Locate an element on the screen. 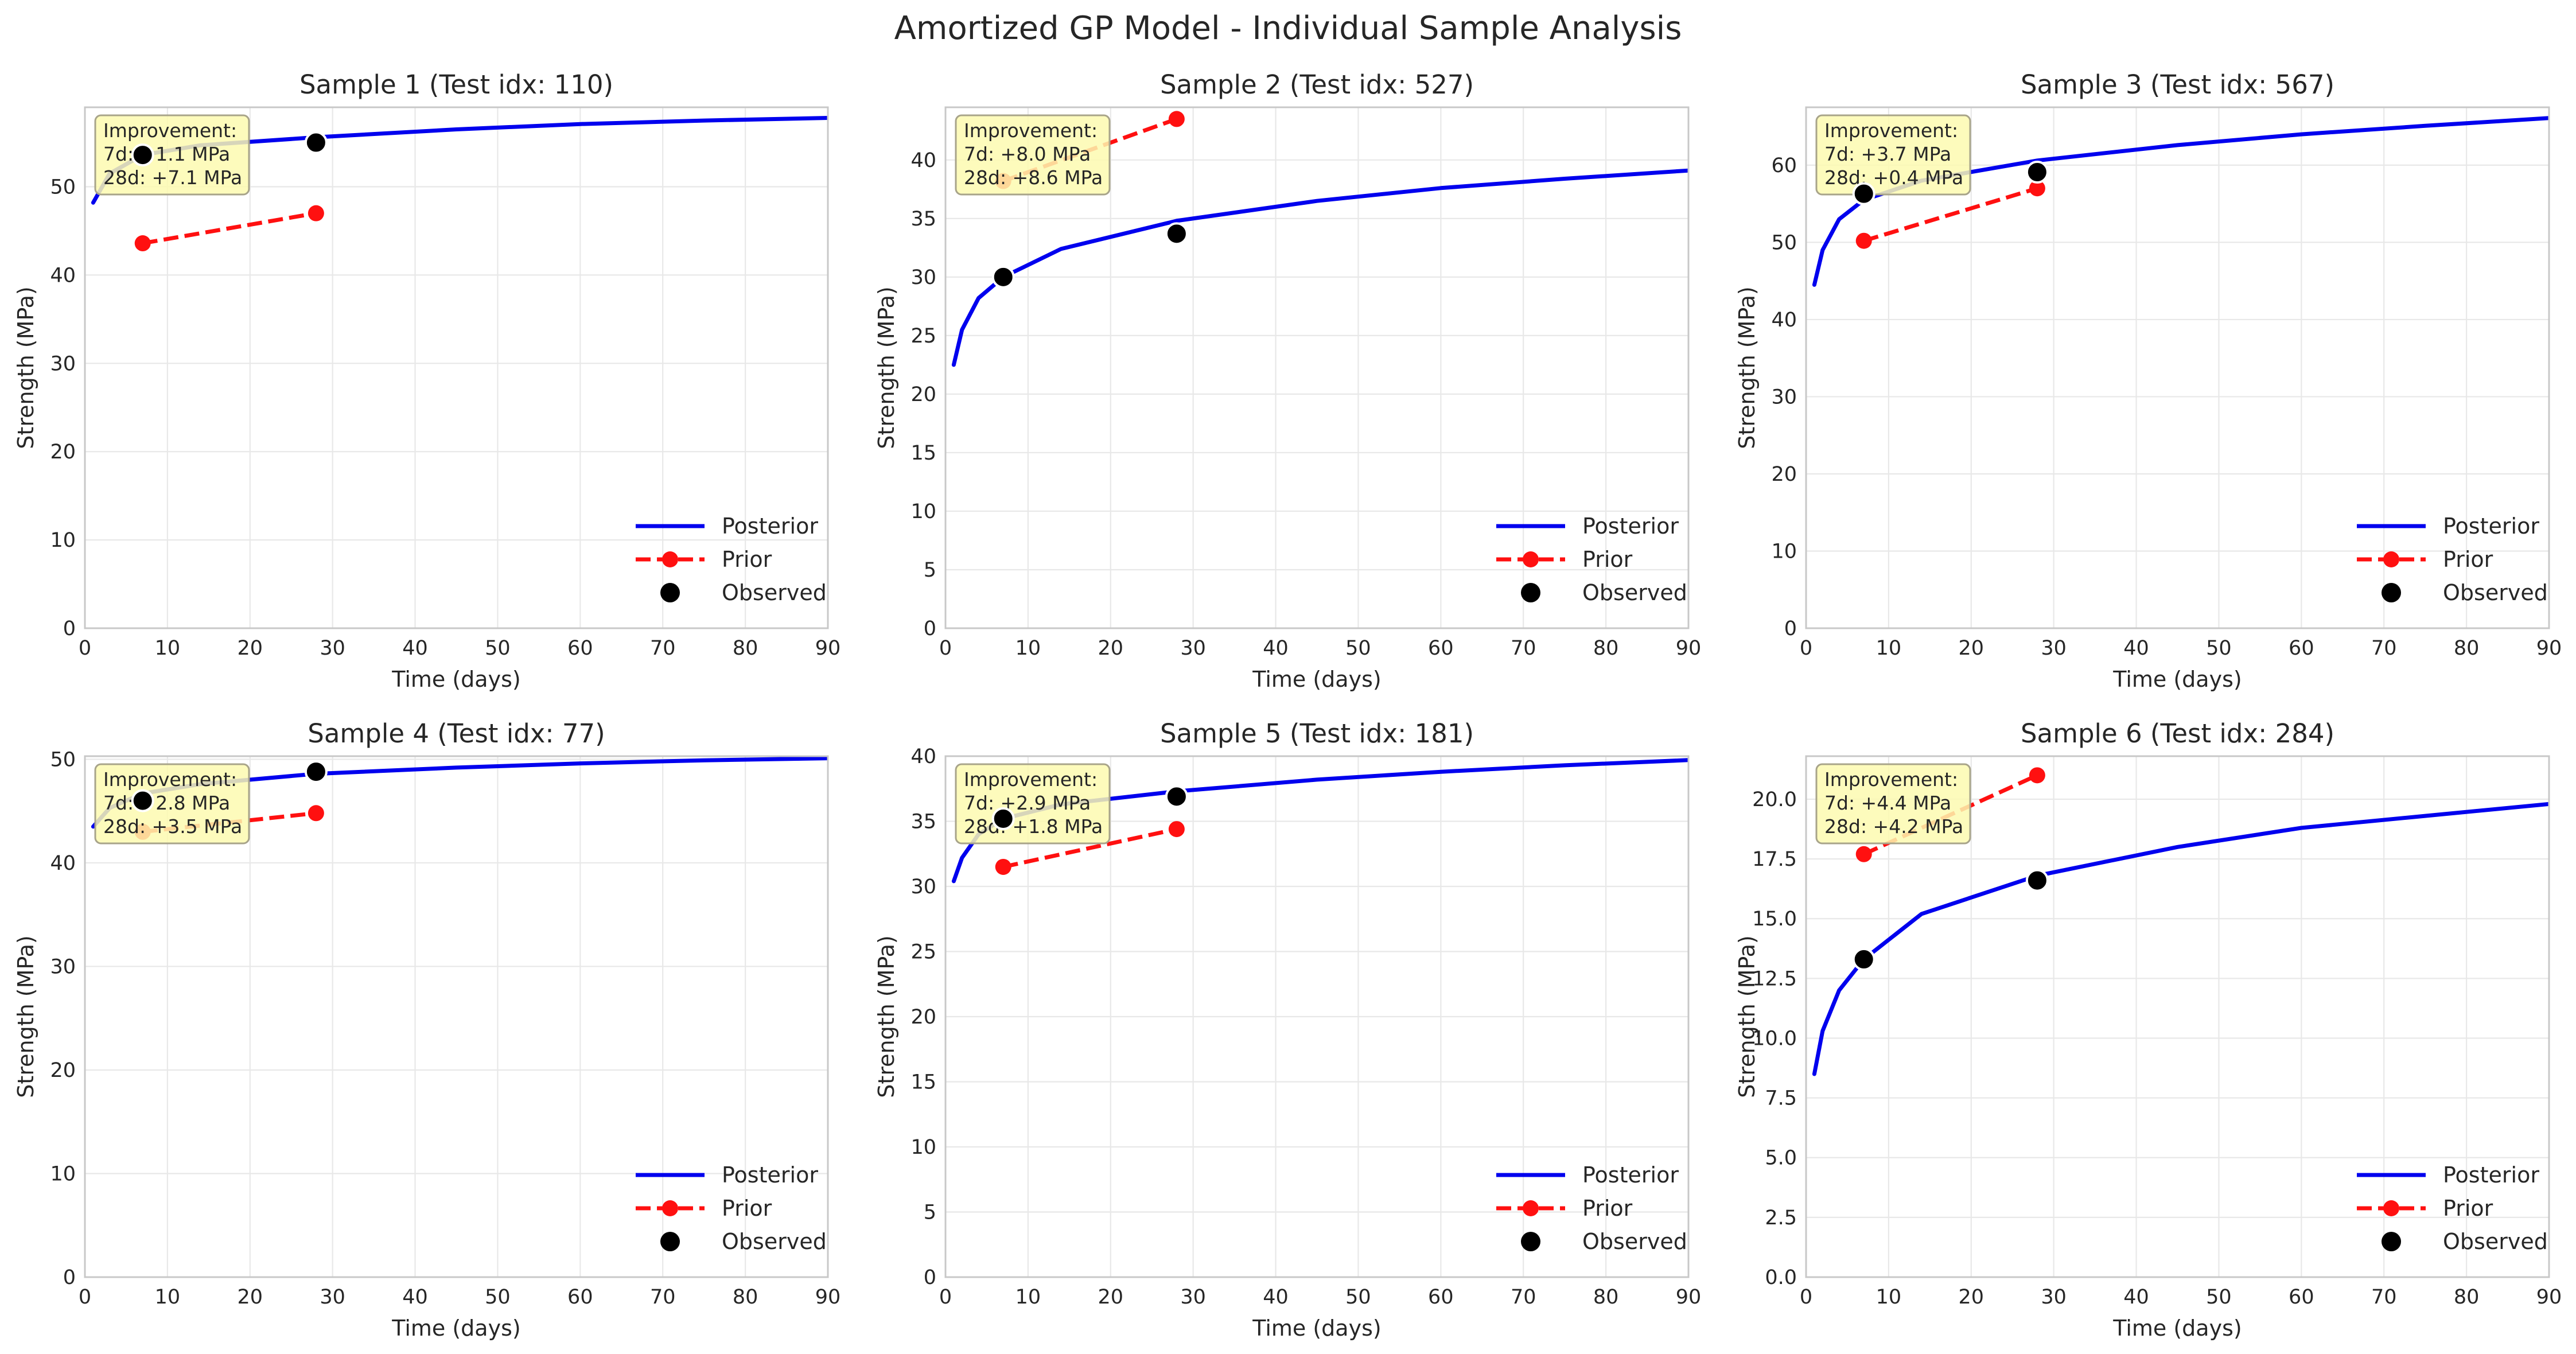  y-tick-label: 5 is located at coordinates (930, 570).